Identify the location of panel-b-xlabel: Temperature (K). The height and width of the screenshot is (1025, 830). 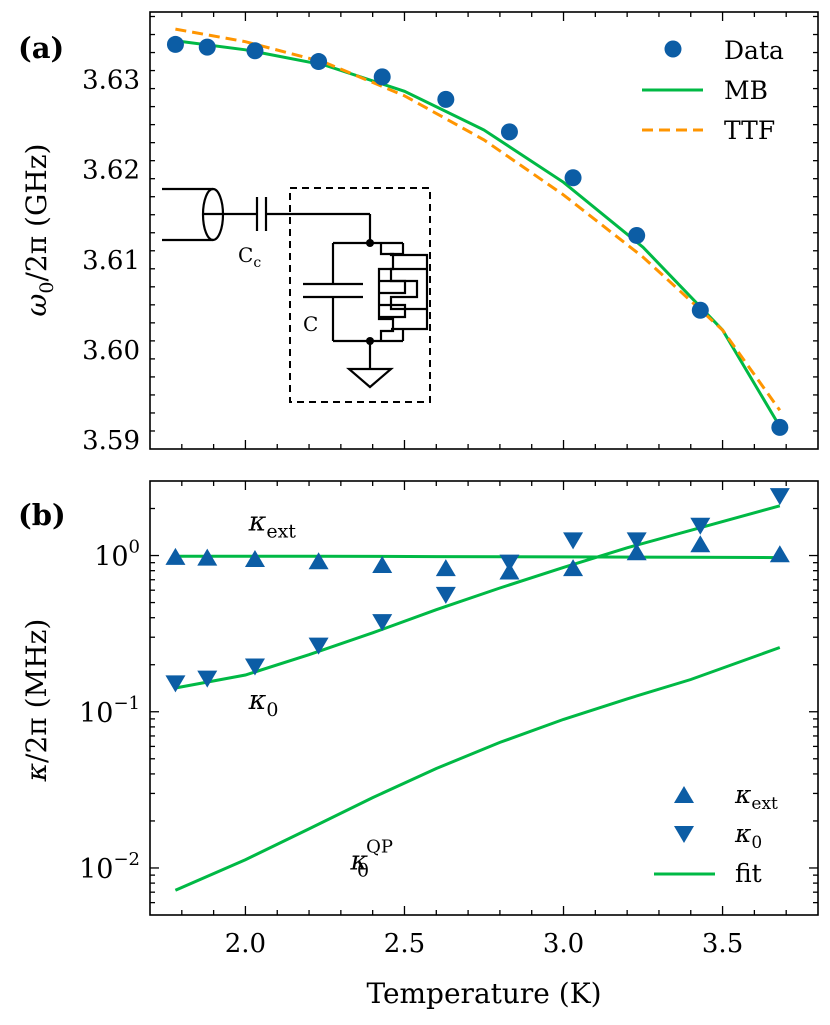
(483, 993).